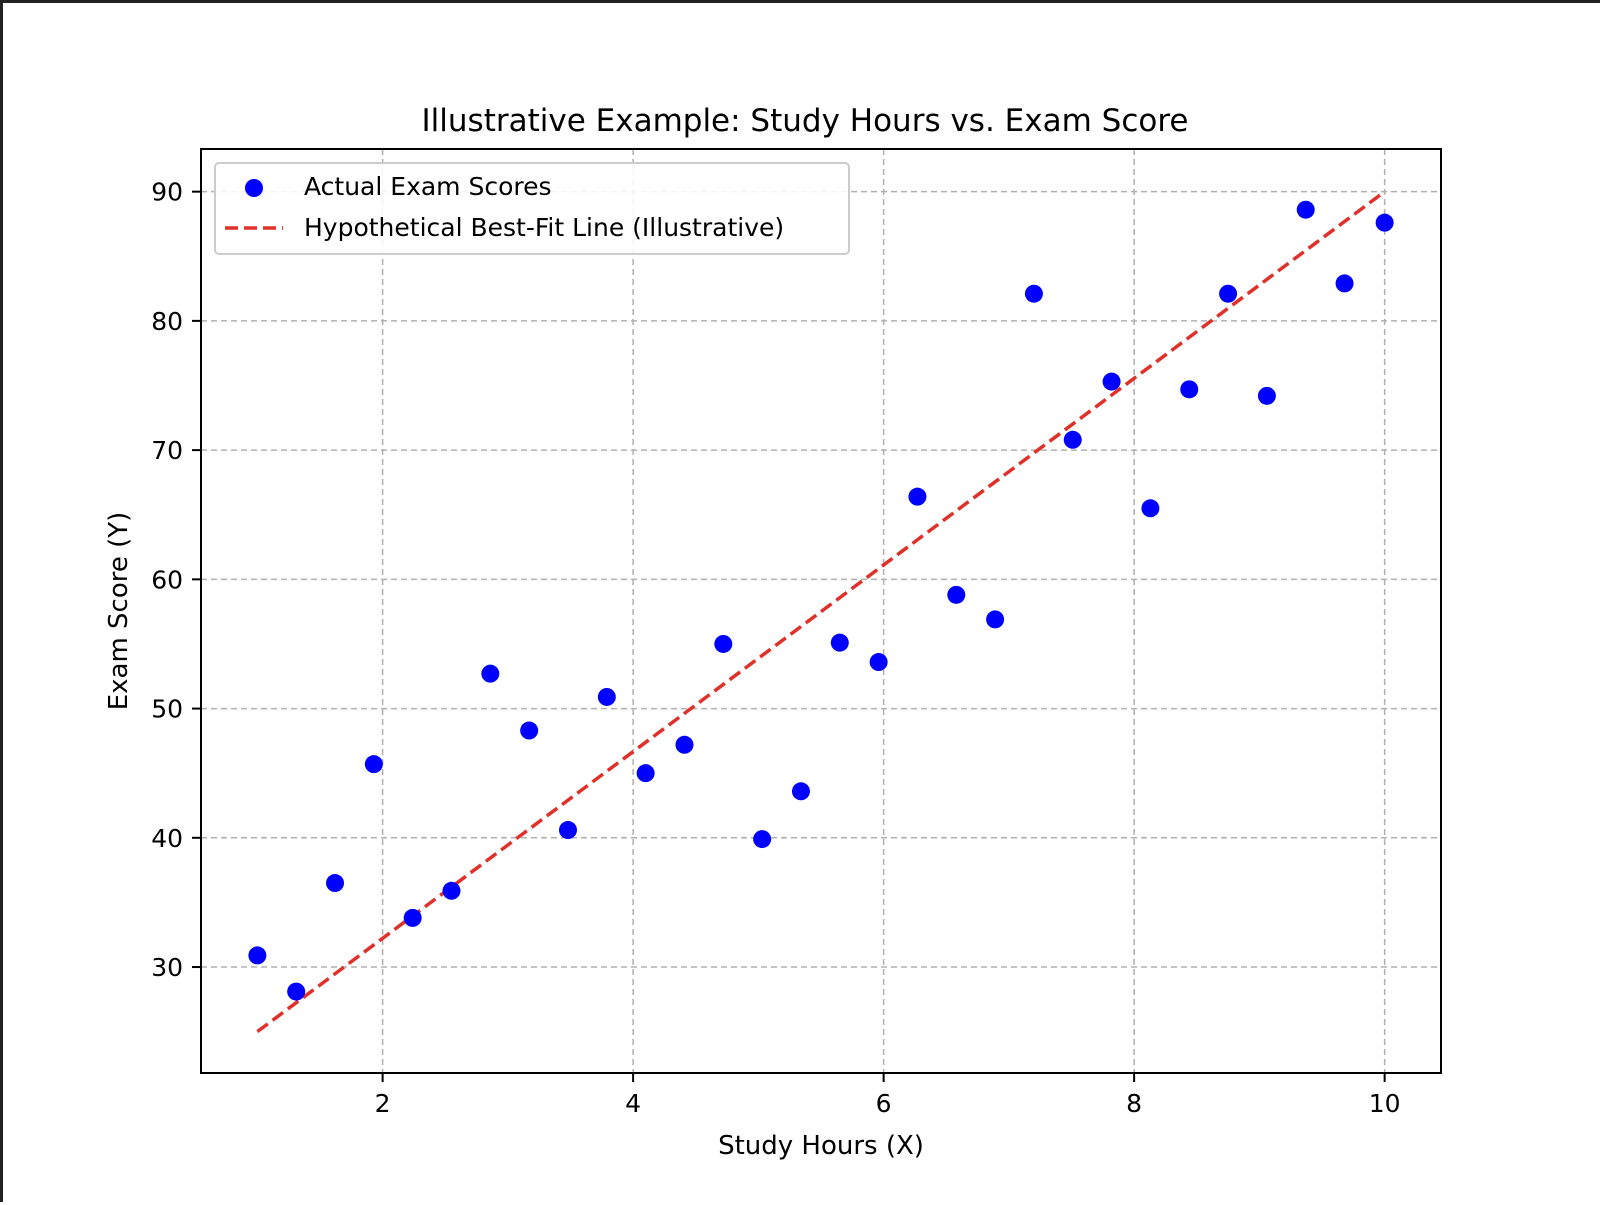 The height and width of the screenshot is (1205, 1600). Describe the element at coordinates (884, 1103) in the screenshot. I see `x-tick-label: 6` at that location.